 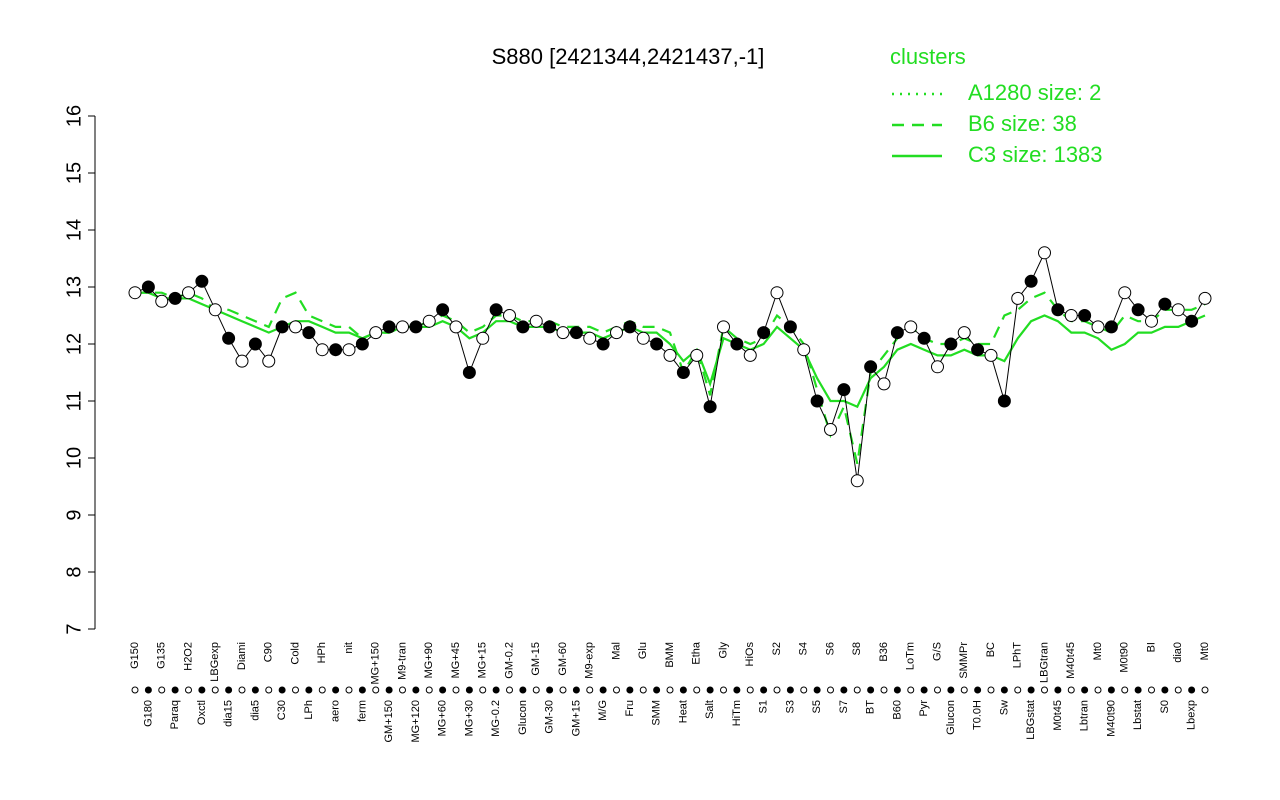 What do you see at coordinates (1178, 652) in the screenshot?
I see `x-tick-label: dia0` at bounding box center [1178, 652].